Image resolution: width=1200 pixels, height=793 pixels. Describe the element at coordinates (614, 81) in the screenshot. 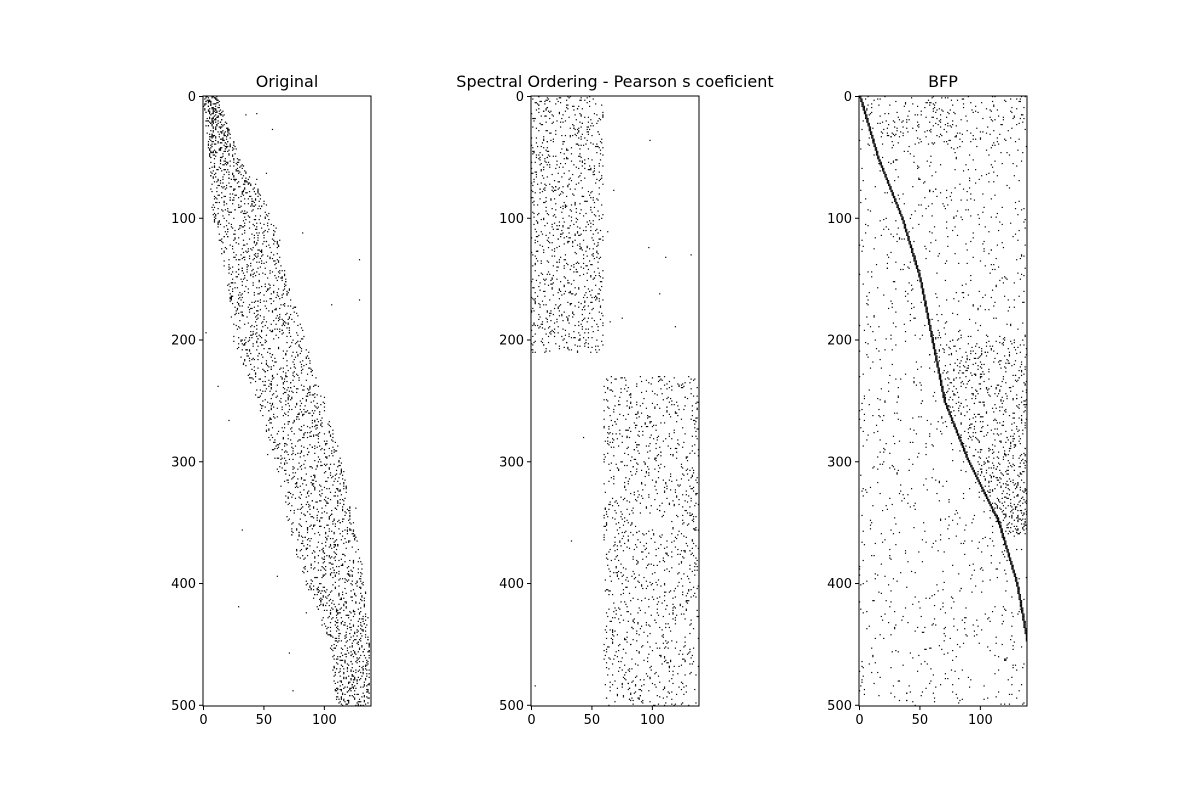

I see `panel-title: Spectral Ordering - Pearson s coeficient` at that location.